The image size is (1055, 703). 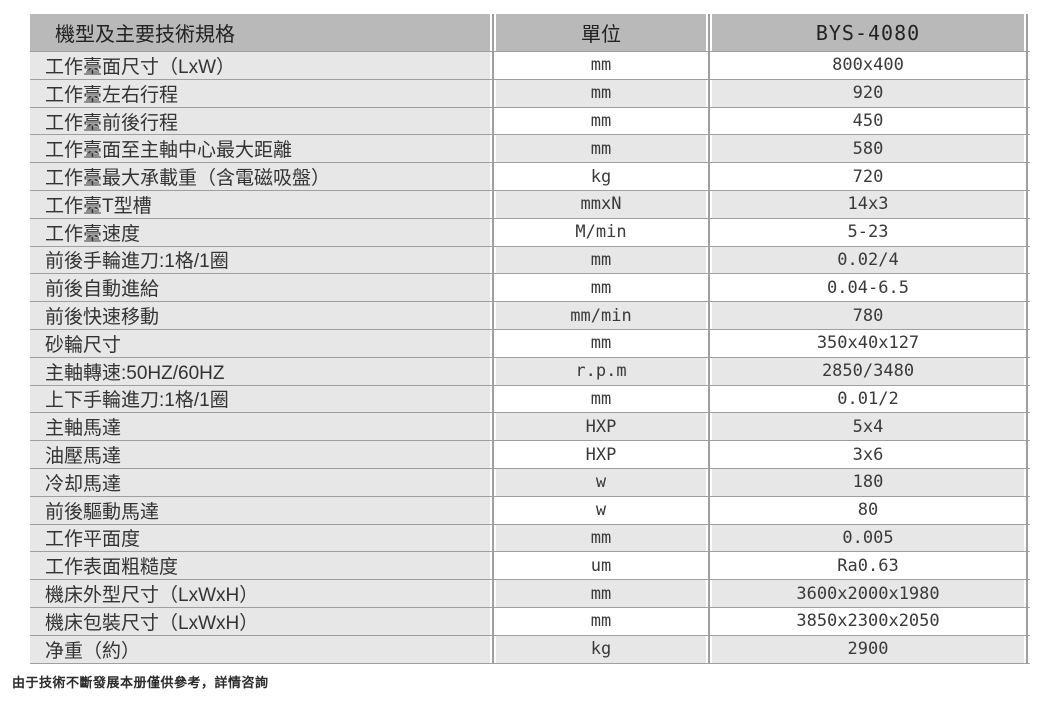 I want to click on value-cell: 2900, so click(x=868, y=649).